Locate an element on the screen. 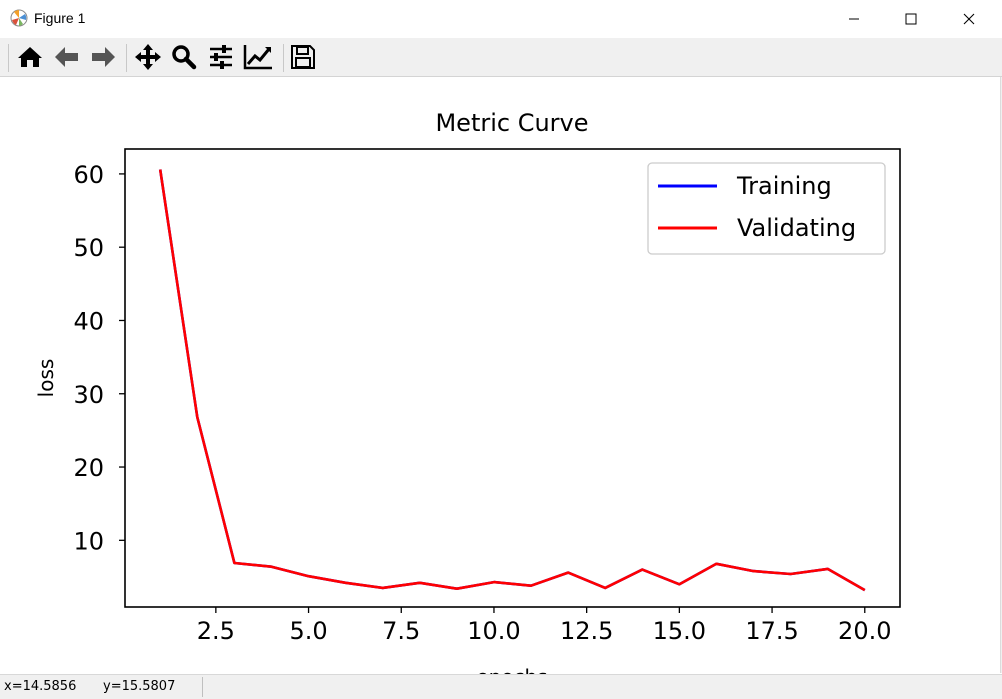 Image resolution: width=1002 pixels, height=699 pixels. forward-button is located at coordinates (103, 57).